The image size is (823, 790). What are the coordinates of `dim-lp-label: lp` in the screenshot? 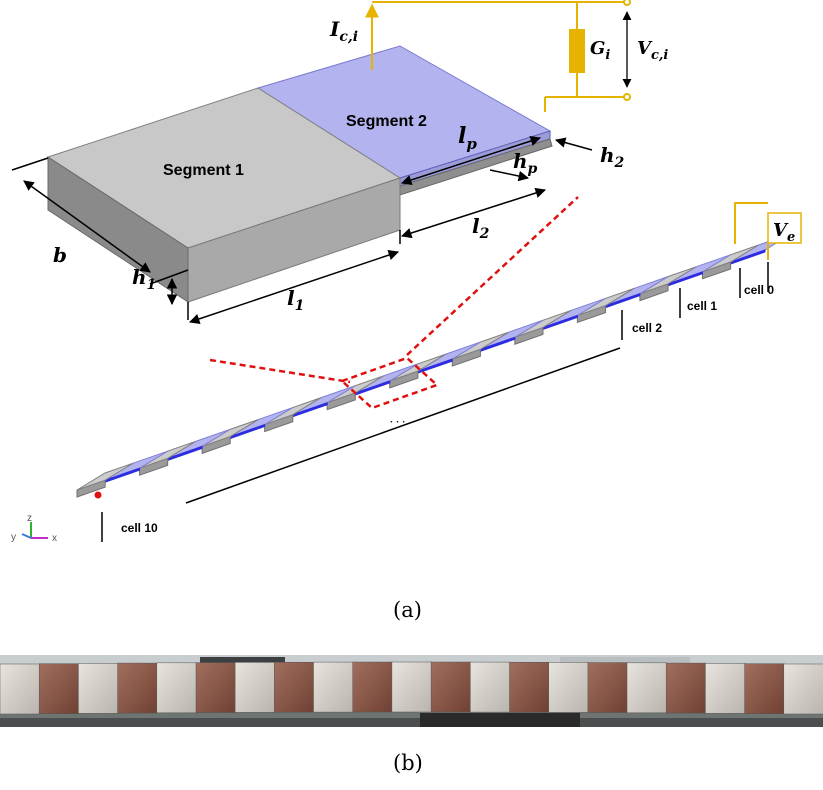 It's located at (467, 138).